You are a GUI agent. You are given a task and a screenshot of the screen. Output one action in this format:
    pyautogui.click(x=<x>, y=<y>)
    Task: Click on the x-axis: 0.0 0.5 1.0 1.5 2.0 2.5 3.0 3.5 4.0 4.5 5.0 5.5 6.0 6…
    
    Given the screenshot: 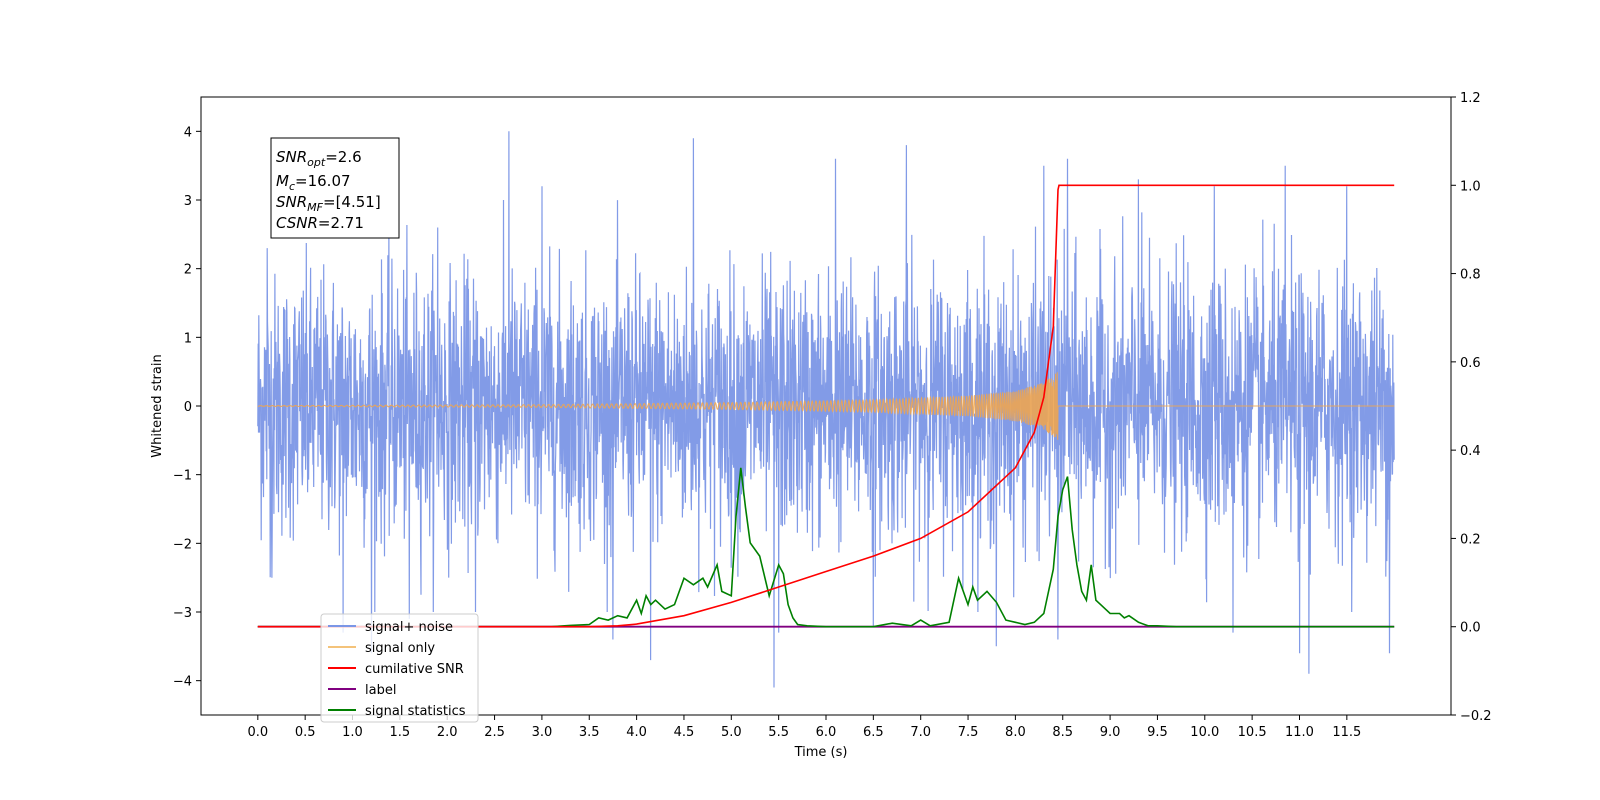 What is the action you would take?
    pyautogui.click(x=804, y=727)
    